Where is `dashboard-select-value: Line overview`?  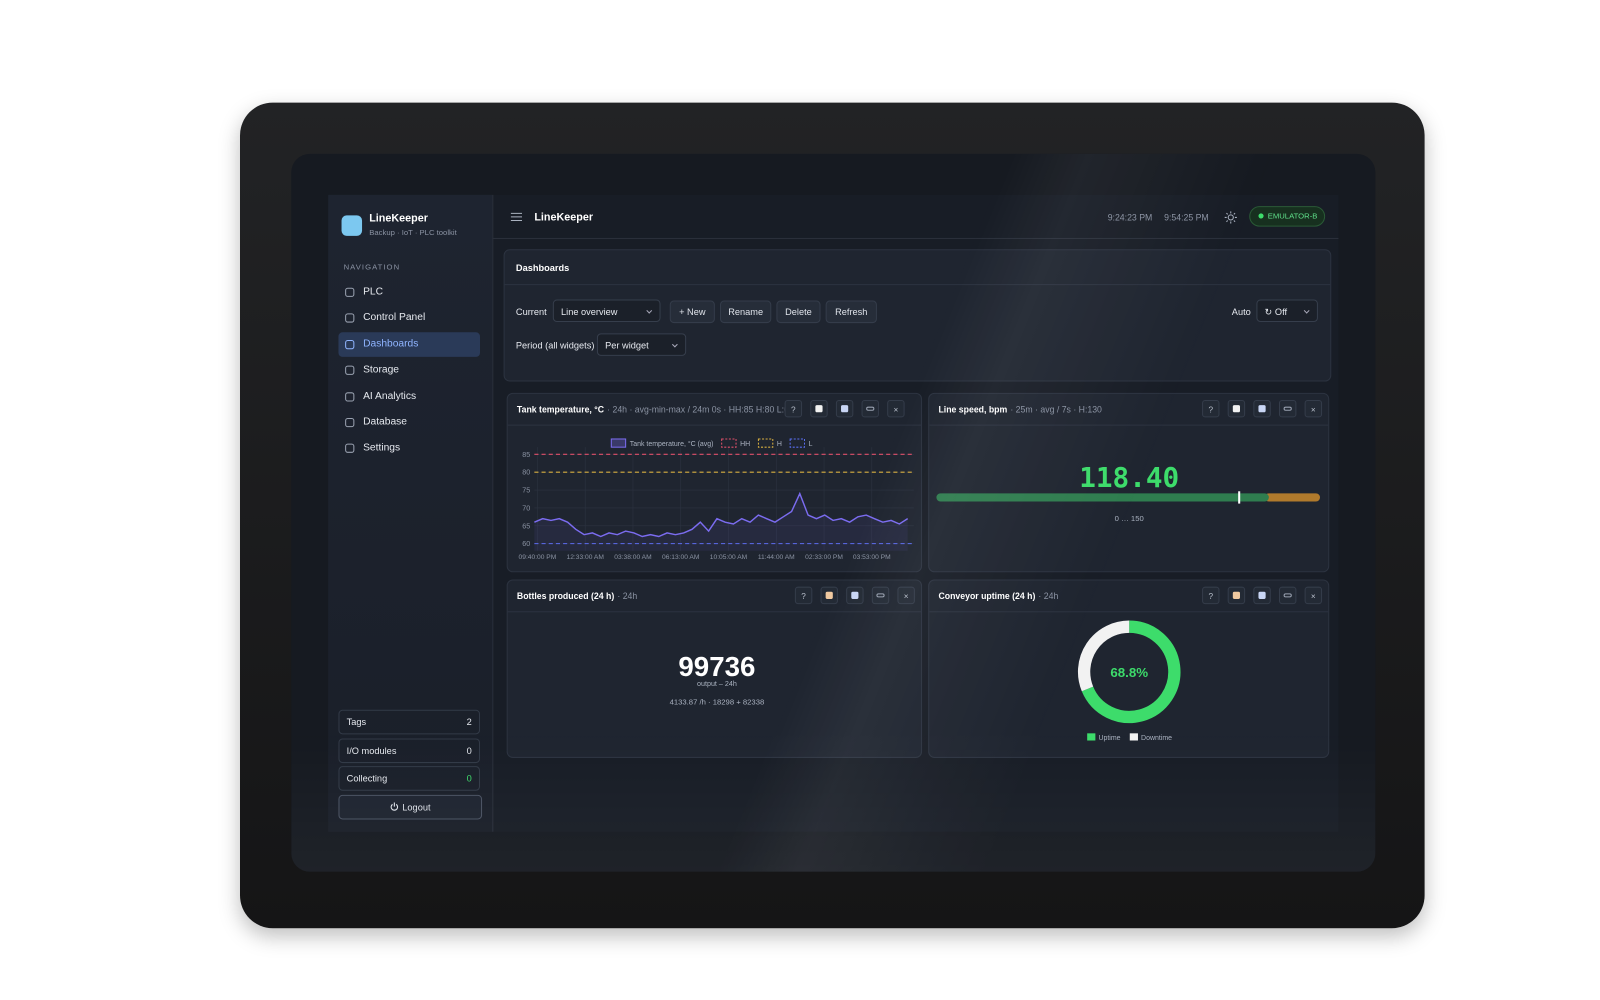 dashboard-select-value: Line overview is located at coordinates (589, 311).